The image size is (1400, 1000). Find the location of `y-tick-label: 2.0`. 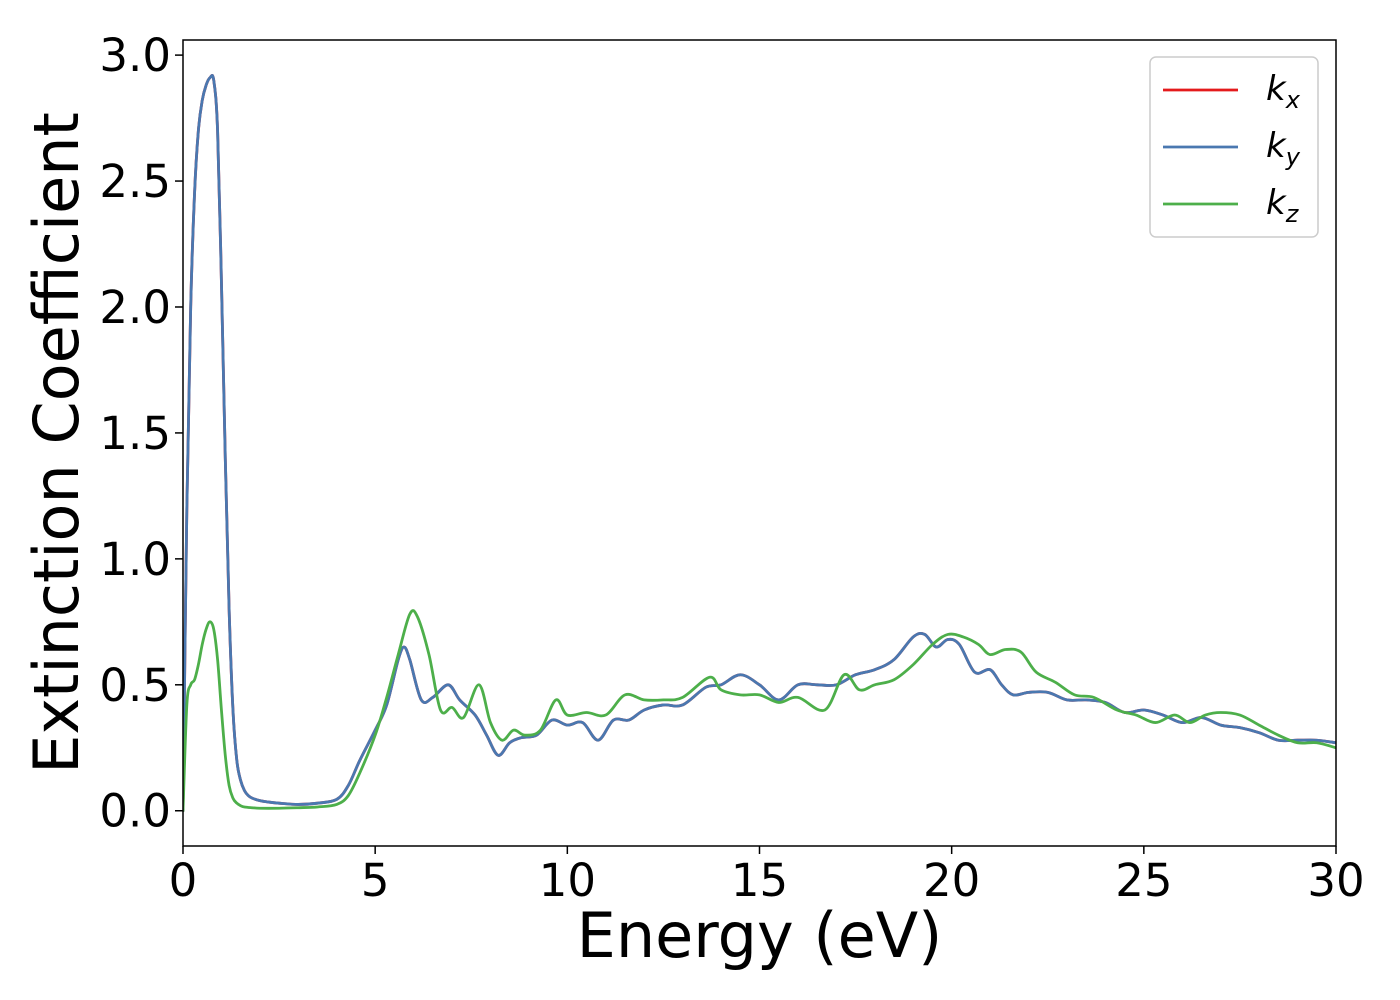

y-tick-label: 2.0 is located at coordinates (135, 307).